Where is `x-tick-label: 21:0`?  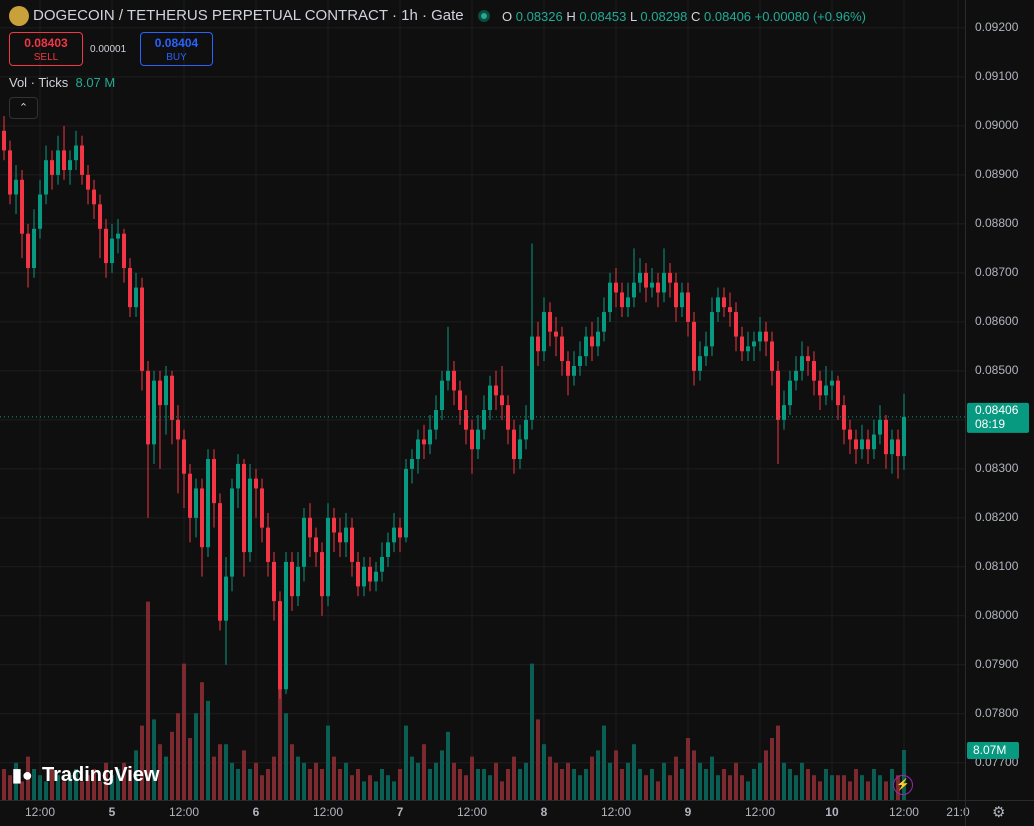 x-tick-label: 21:0 is located at coordinates (958, 812).